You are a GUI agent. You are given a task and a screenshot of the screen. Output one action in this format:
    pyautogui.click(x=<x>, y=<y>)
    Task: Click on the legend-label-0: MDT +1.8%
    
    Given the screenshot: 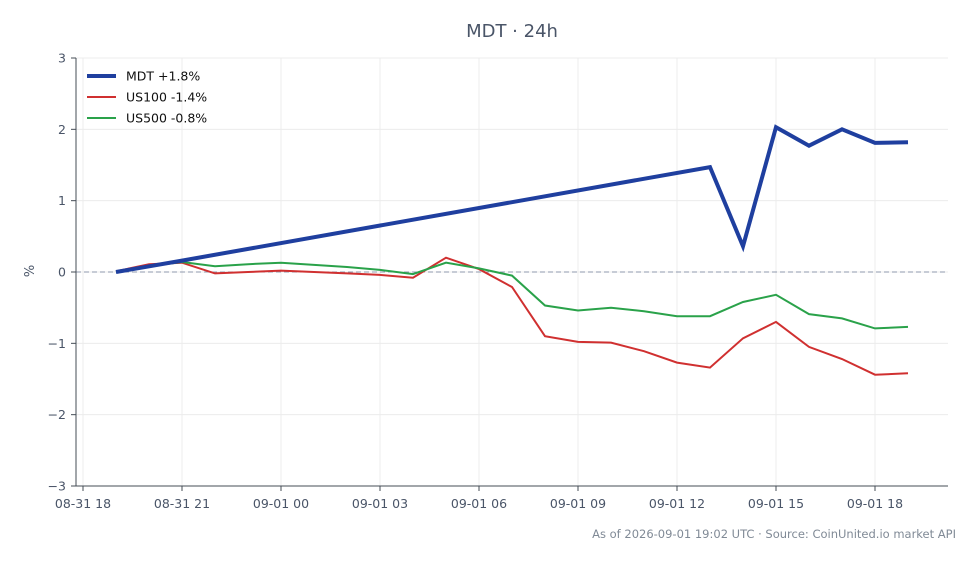 What is the action you would take?
    pyautogui.click(x=163, y=76)
    